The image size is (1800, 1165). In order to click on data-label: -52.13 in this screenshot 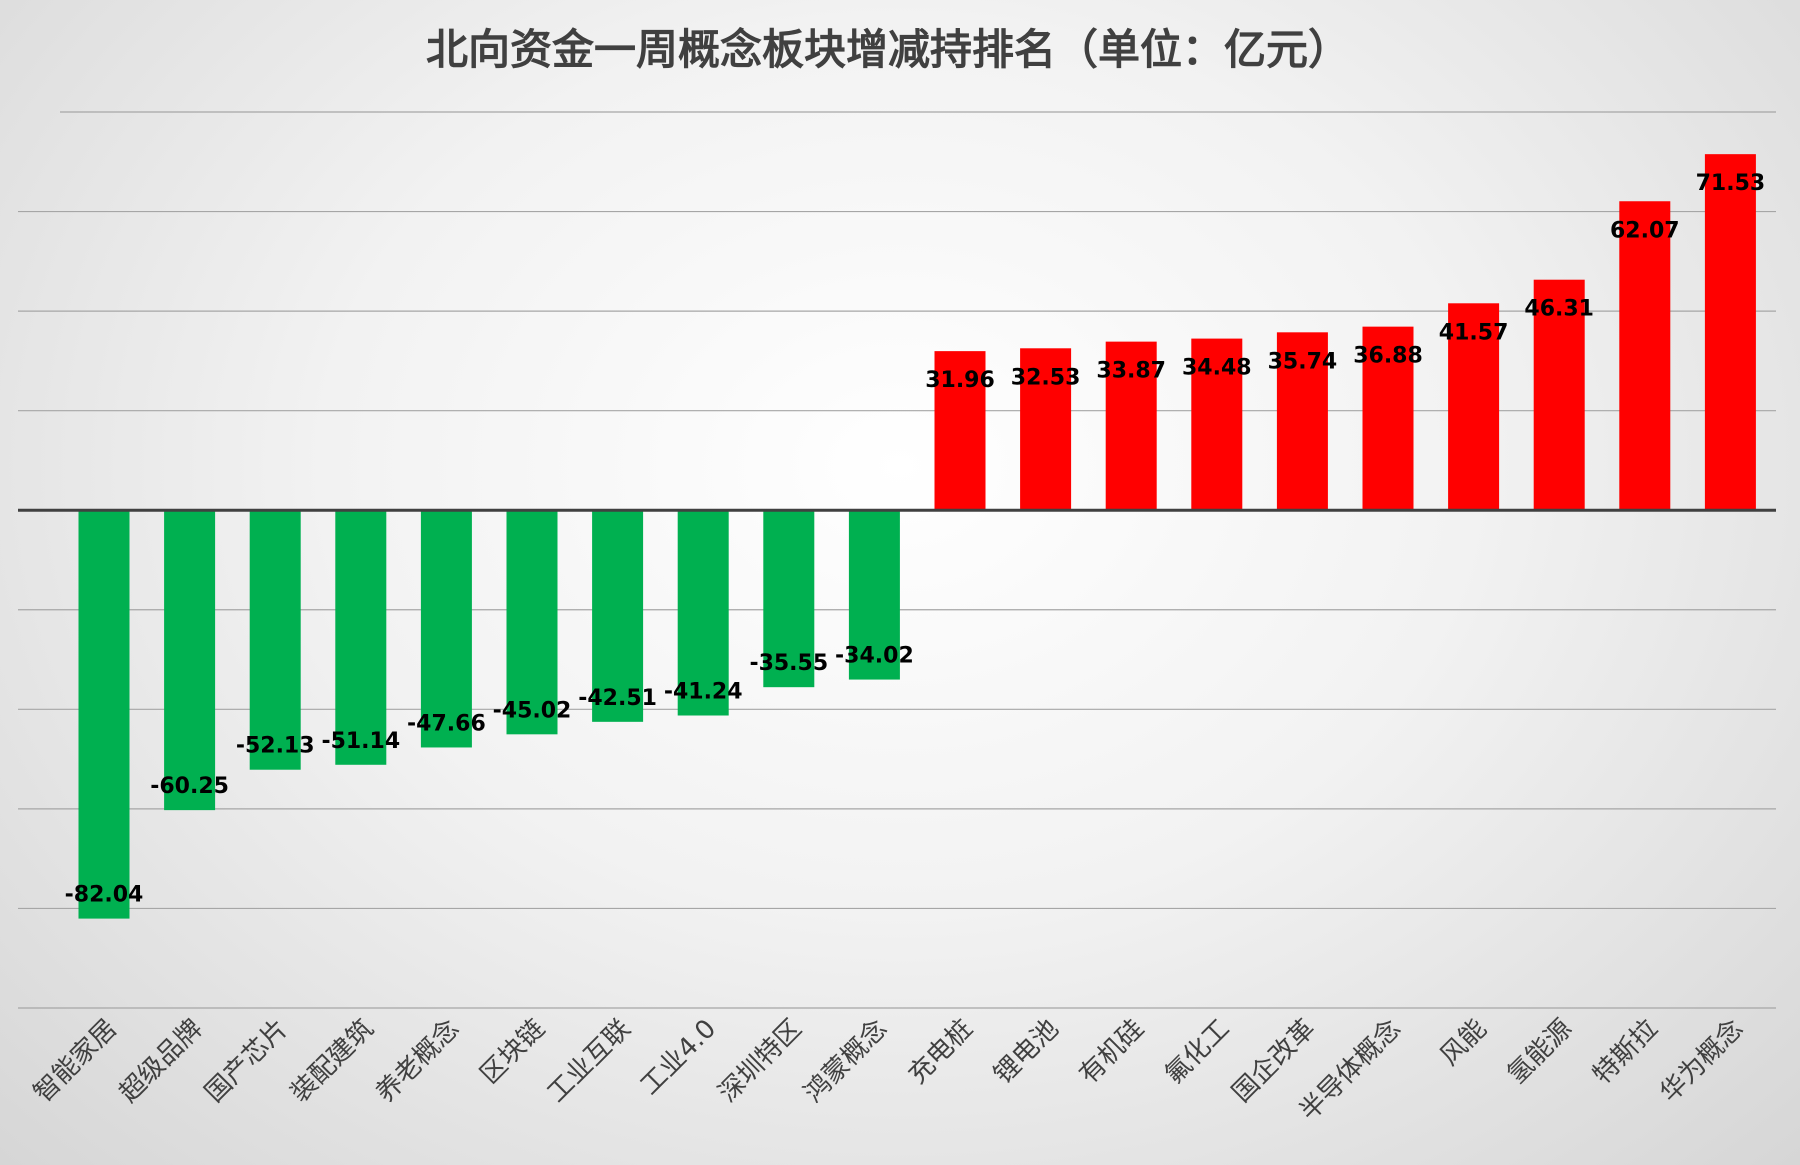, I will do `click(275, 746)`.